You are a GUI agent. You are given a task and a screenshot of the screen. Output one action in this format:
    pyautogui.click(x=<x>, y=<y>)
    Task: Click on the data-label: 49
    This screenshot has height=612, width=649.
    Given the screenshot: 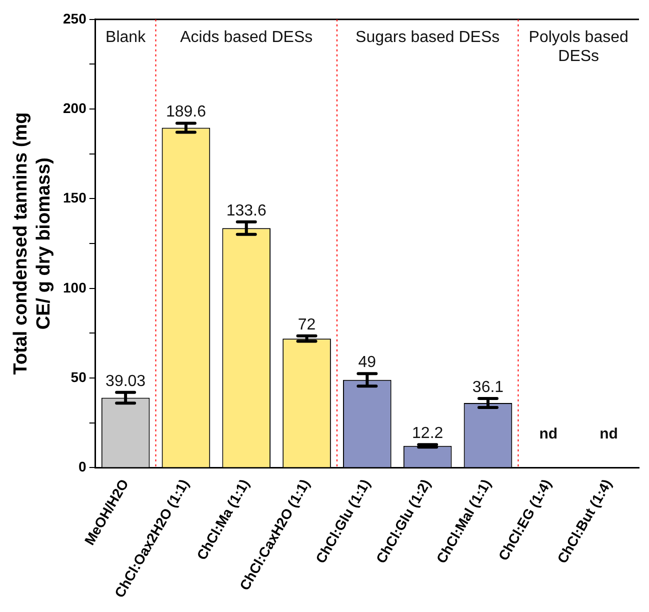 What is the action you would take?
    pyautogui.click(x=367, y=362)
    